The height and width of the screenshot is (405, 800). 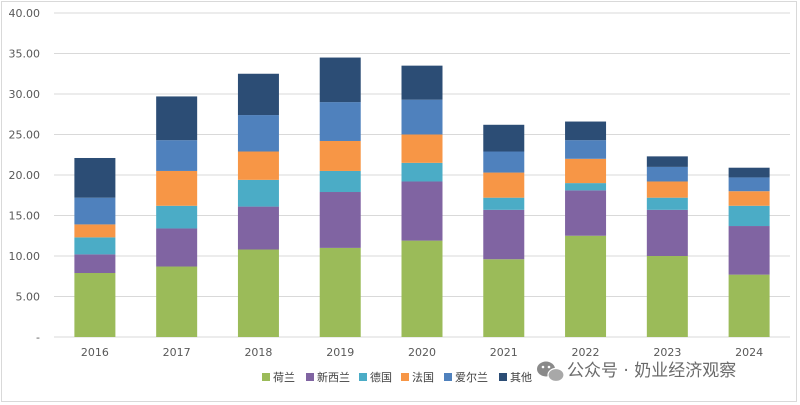 What do you see at coordinates (25, 256) in the screenshot?
I see `y-tick-label: 10.00` at bounding box center [25, 256].